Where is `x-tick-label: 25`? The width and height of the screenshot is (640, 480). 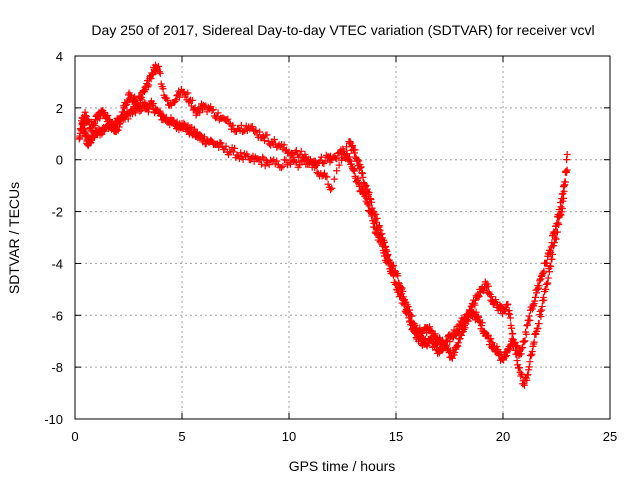
x-tick-label: 25 is located at coordinates (610, 436).